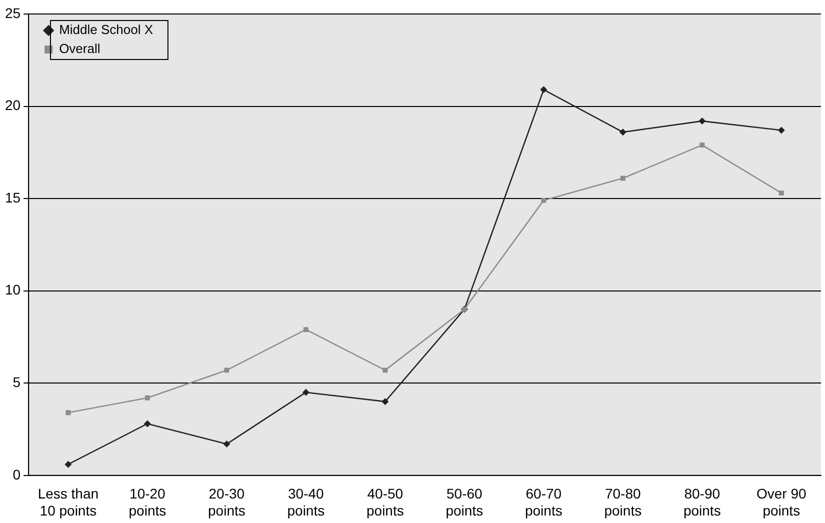 The width and height of the screenshot is (825, 523). Describe the element at coordinates (781, 502) in the screenshot. I see `x-tick-label: Over 90 points` at that location.